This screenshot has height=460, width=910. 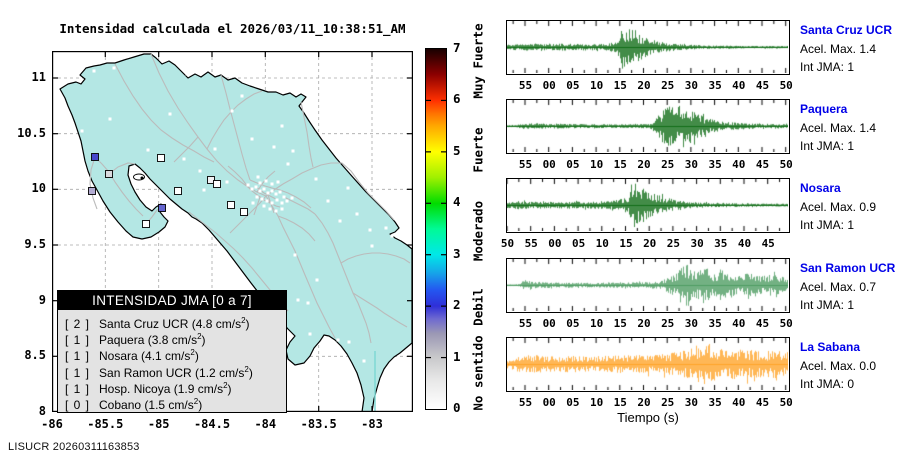 What do you see at coordinates (838, 206) in the screenshot?
I see `acel-max-label: Acel. Max. 0.9` at bounding box center [838, 206].